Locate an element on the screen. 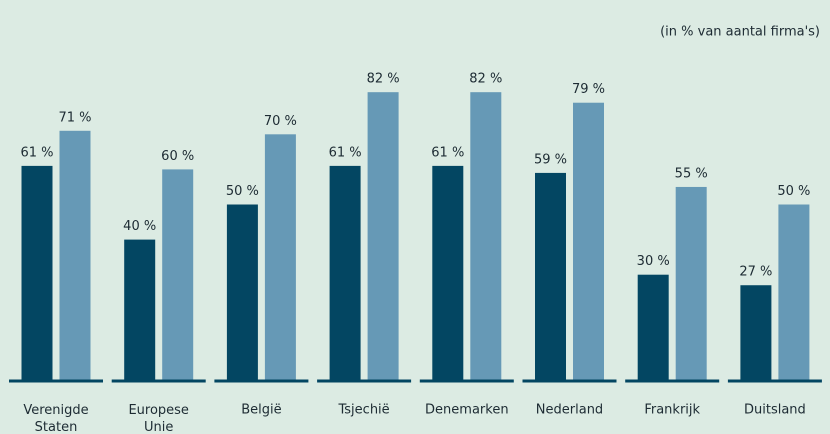 This screenshot has width=830, height=434. value-label: 27 % is located at coordinates (755, 272).